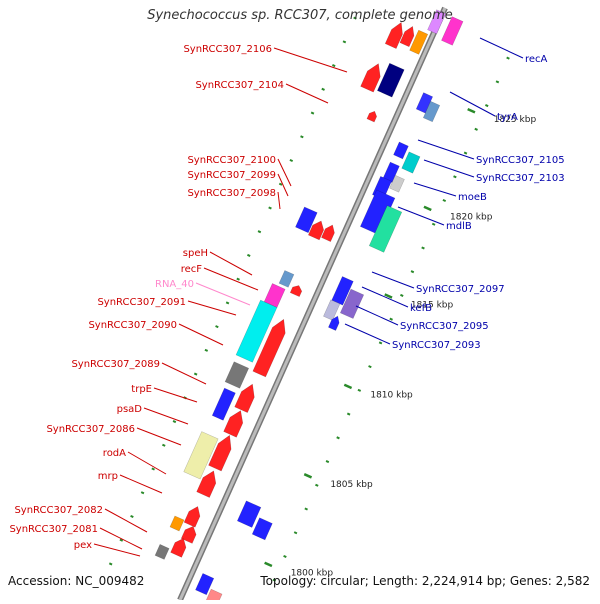 This screenshot has width=600, height=604. What do you see at coordinates (239, 85) in the screenshot?
I see `left-gene-label: SynRCC307_2104` at bounding box center [239, 85].